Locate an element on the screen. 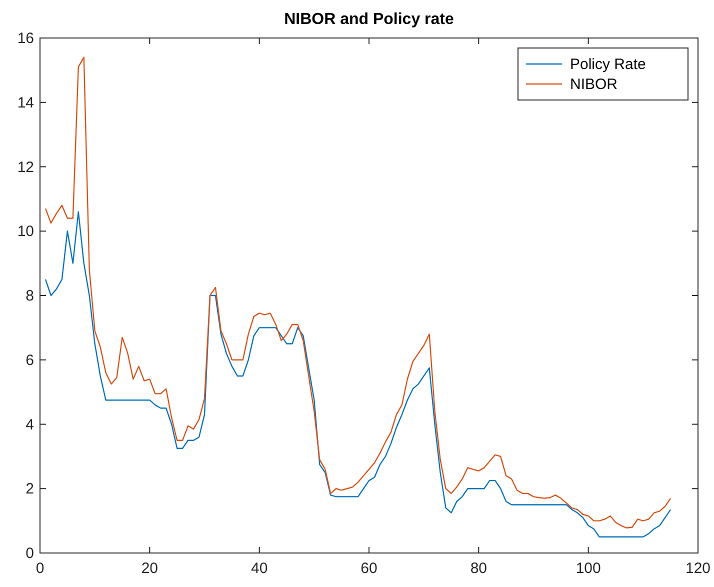  x-tick-label: 120 is located at coordinates (698, 568).